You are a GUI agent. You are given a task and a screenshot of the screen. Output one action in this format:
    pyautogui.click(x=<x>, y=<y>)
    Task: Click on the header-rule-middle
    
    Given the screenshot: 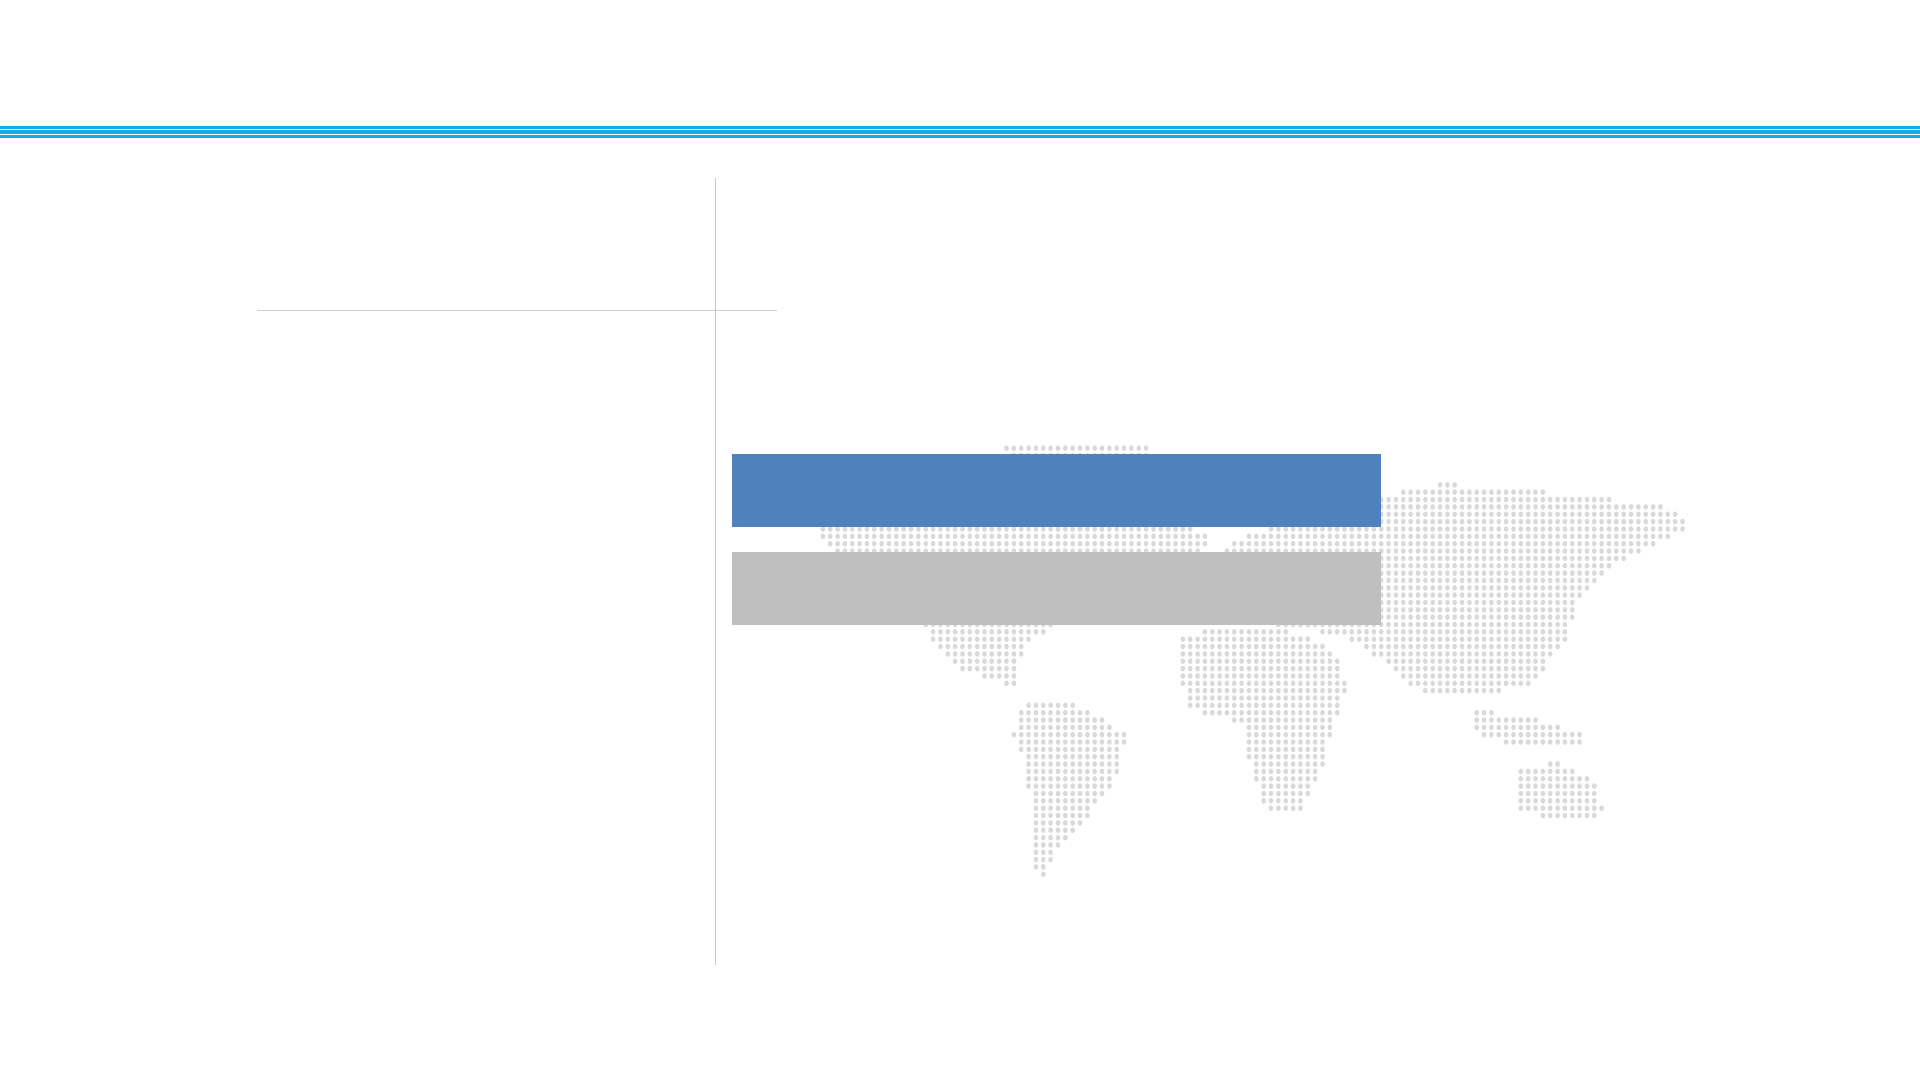 What is the action you would take?
    pyautogui.click(x=960, y=132)
    